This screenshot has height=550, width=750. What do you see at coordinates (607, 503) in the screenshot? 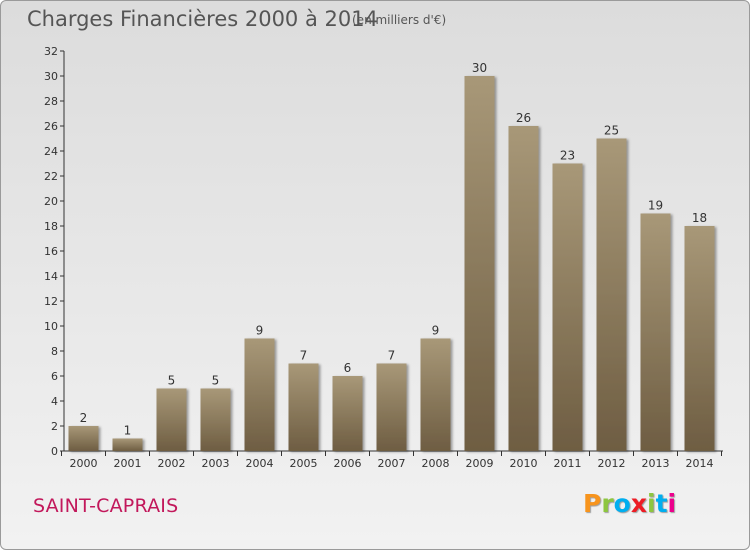
I see `logo-letter: r` at bounding box center [607, 503].